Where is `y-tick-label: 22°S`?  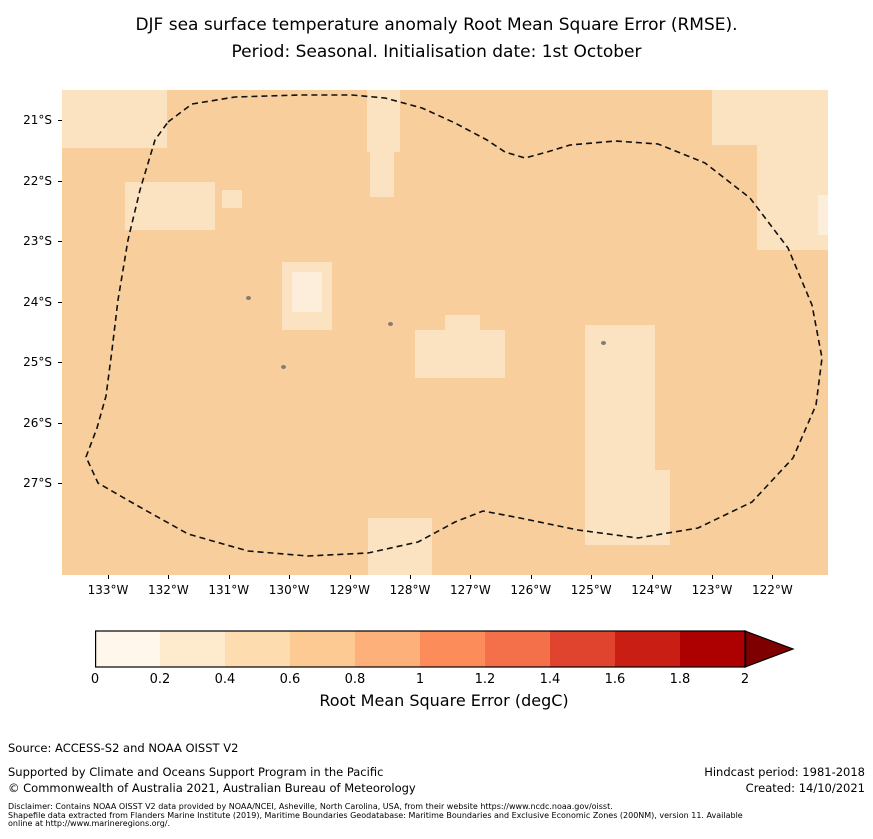
y-tick-label: 22°S is located at coordinates (37, 180).